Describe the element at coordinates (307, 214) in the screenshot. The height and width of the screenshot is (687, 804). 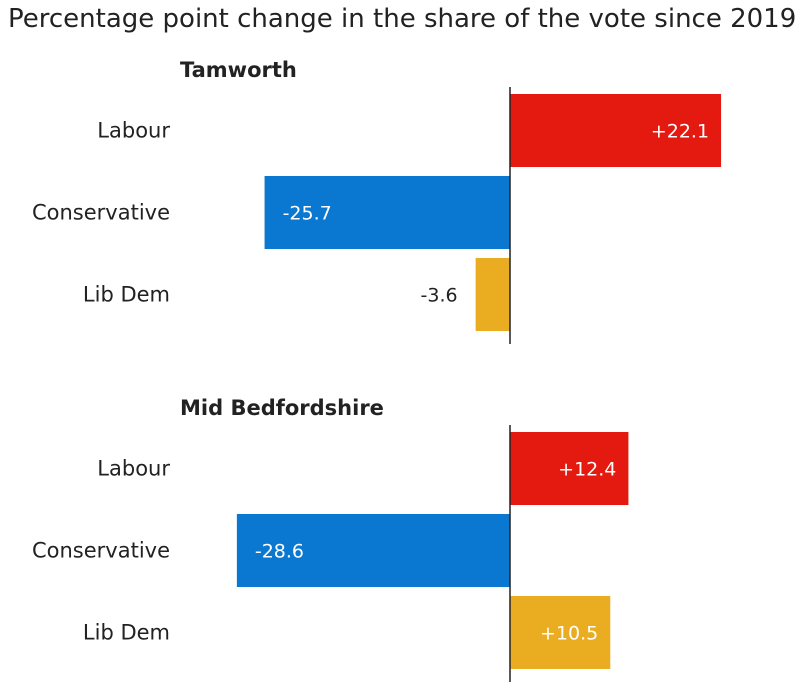
I see `value-label-tamworth-conservative: -25.7` at that location.